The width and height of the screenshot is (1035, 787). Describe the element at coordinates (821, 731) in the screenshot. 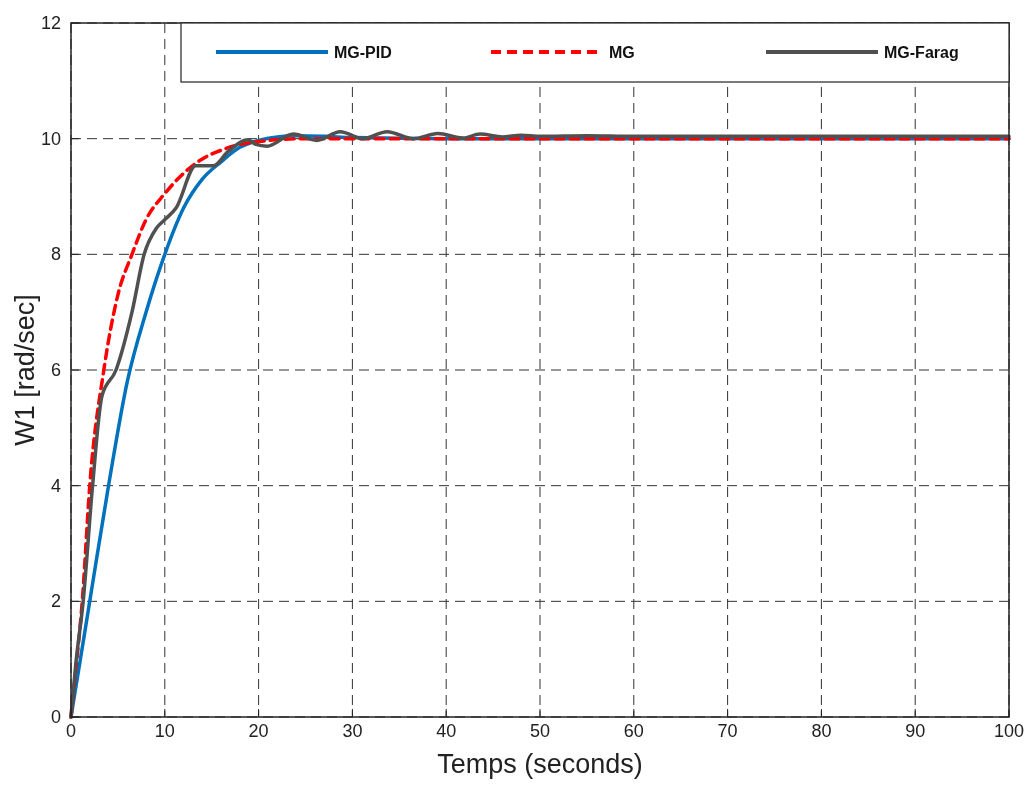

I see `x-tick-label: 80` at that location.